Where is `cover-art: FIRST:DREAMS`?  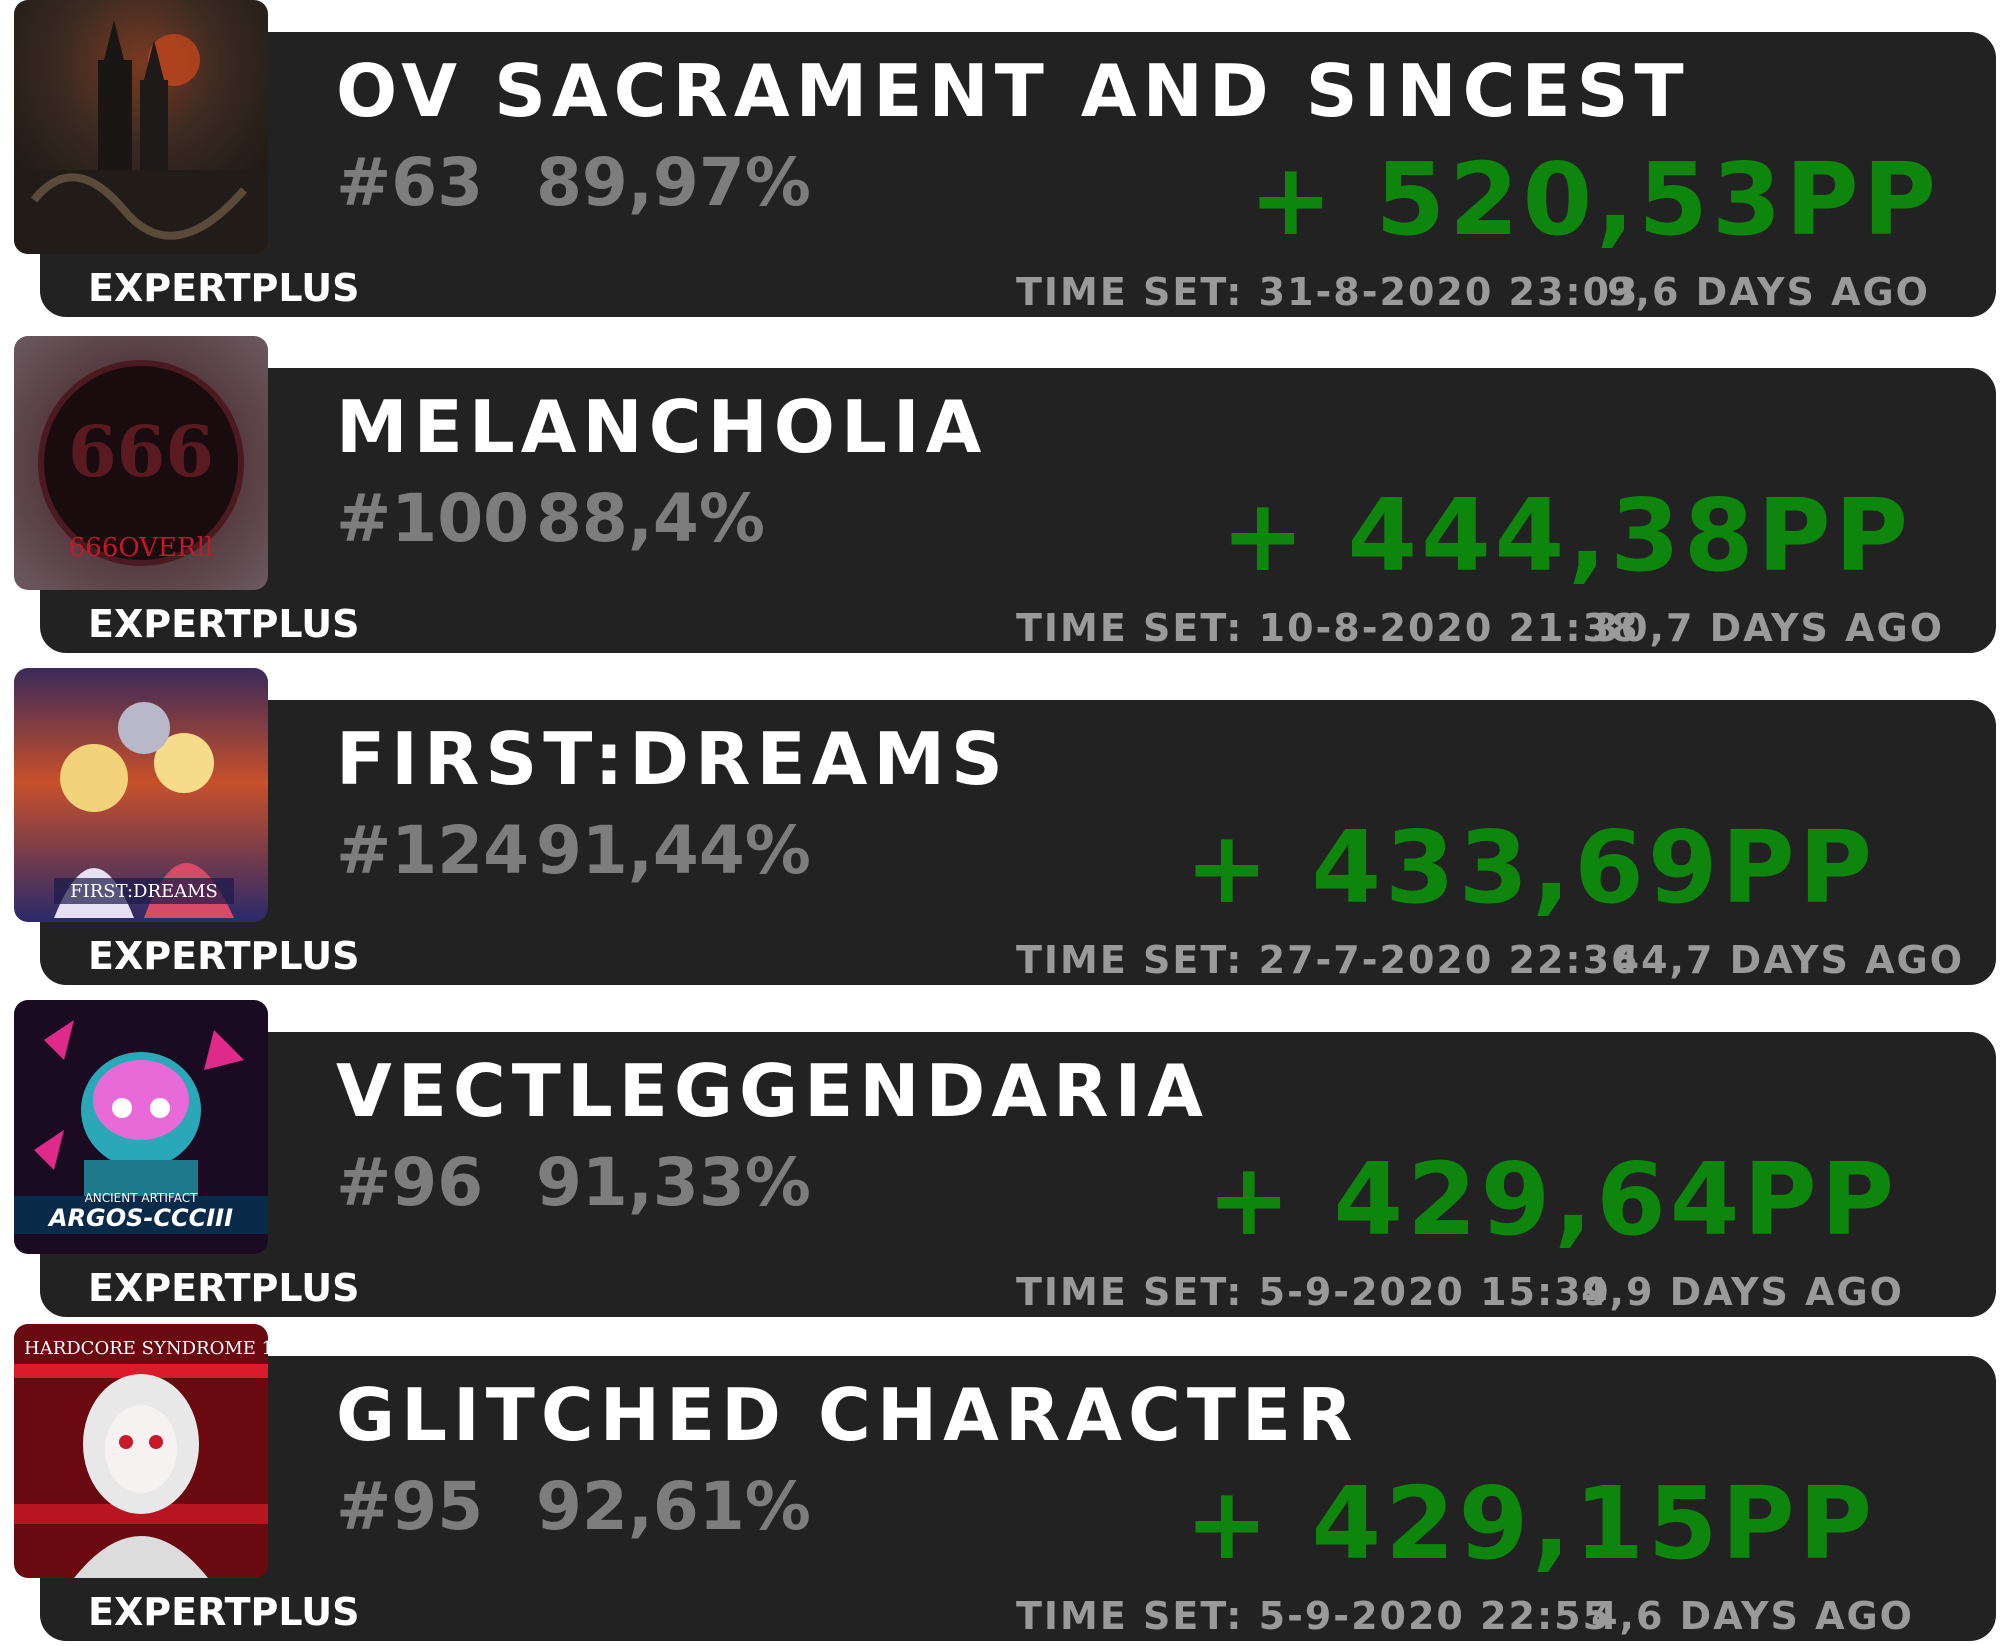 cover-art: FIRST:DREAMS is located at coordinates (141, 795).